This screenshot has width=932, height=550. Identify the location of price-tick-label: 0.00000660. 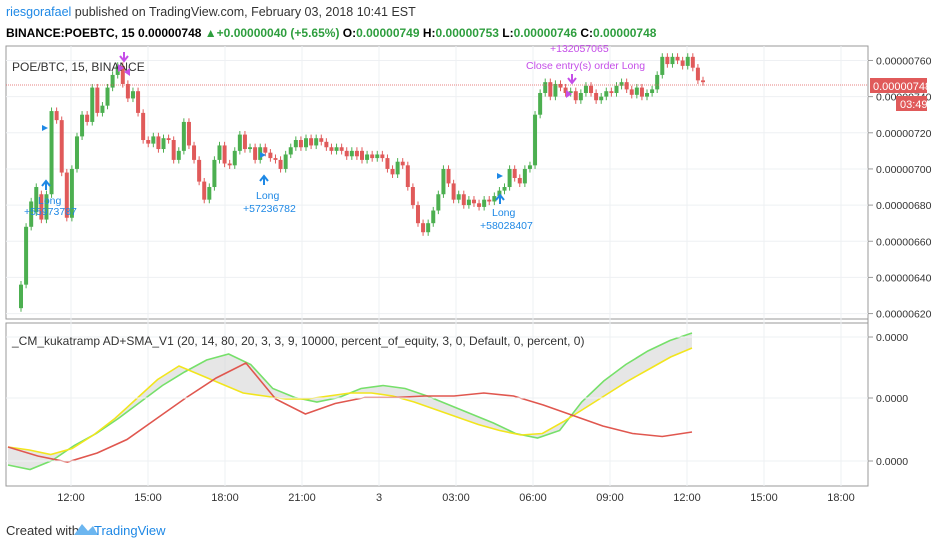
(904, 242).